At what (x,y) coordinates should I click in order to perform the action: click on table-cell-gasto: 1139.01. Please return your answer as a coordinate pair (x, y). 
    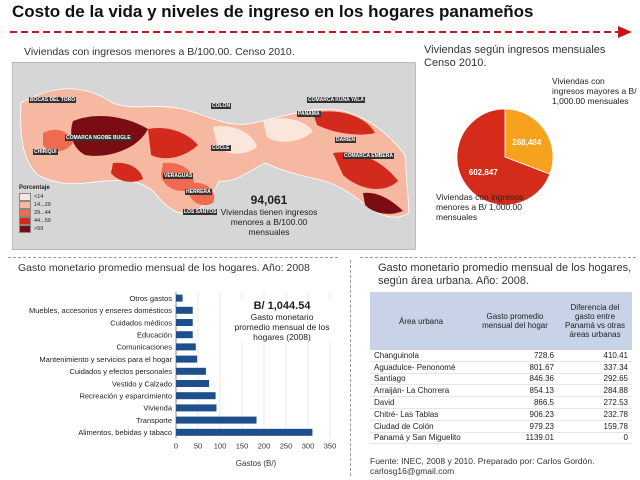
    Looking at the image, I should click on (515, 438).